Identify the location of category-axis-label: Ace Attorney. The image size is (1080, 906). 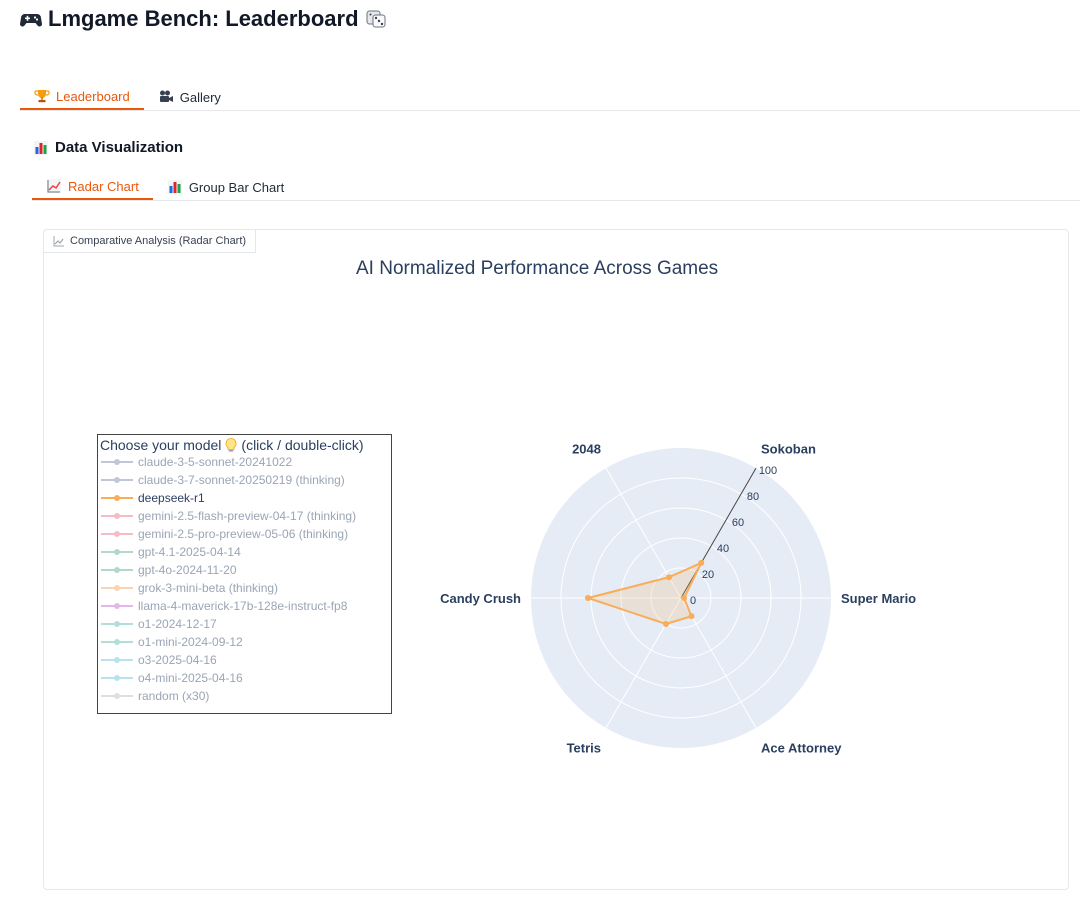
(801, 748).